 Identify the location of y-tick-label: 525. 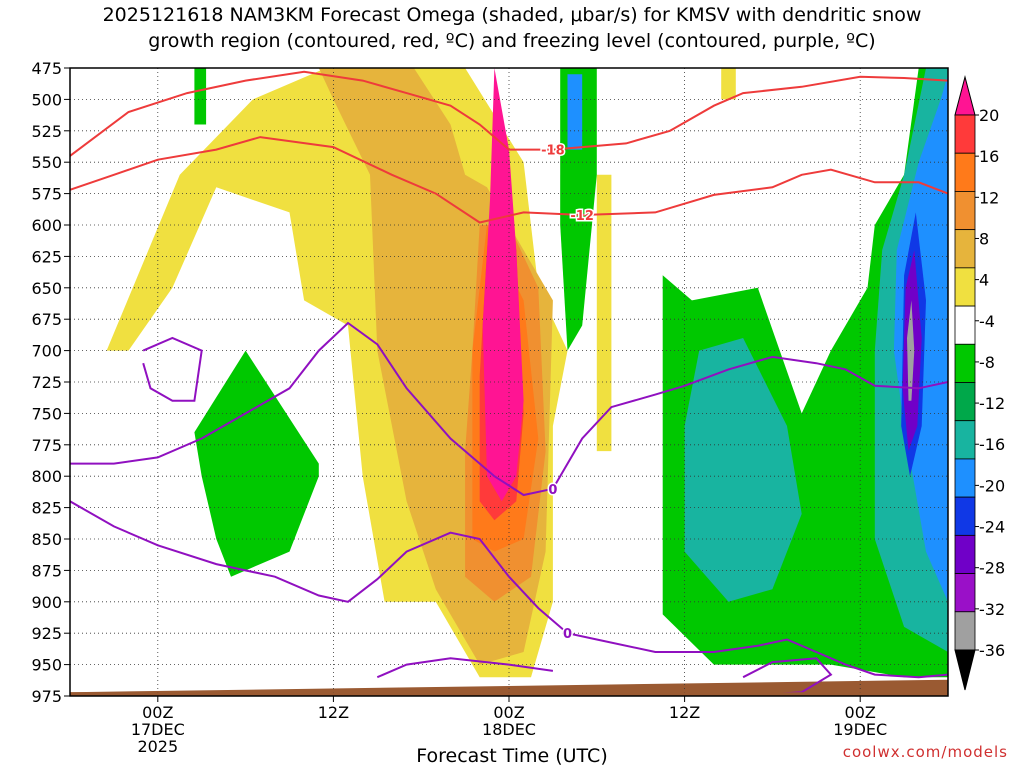
(46, 131).